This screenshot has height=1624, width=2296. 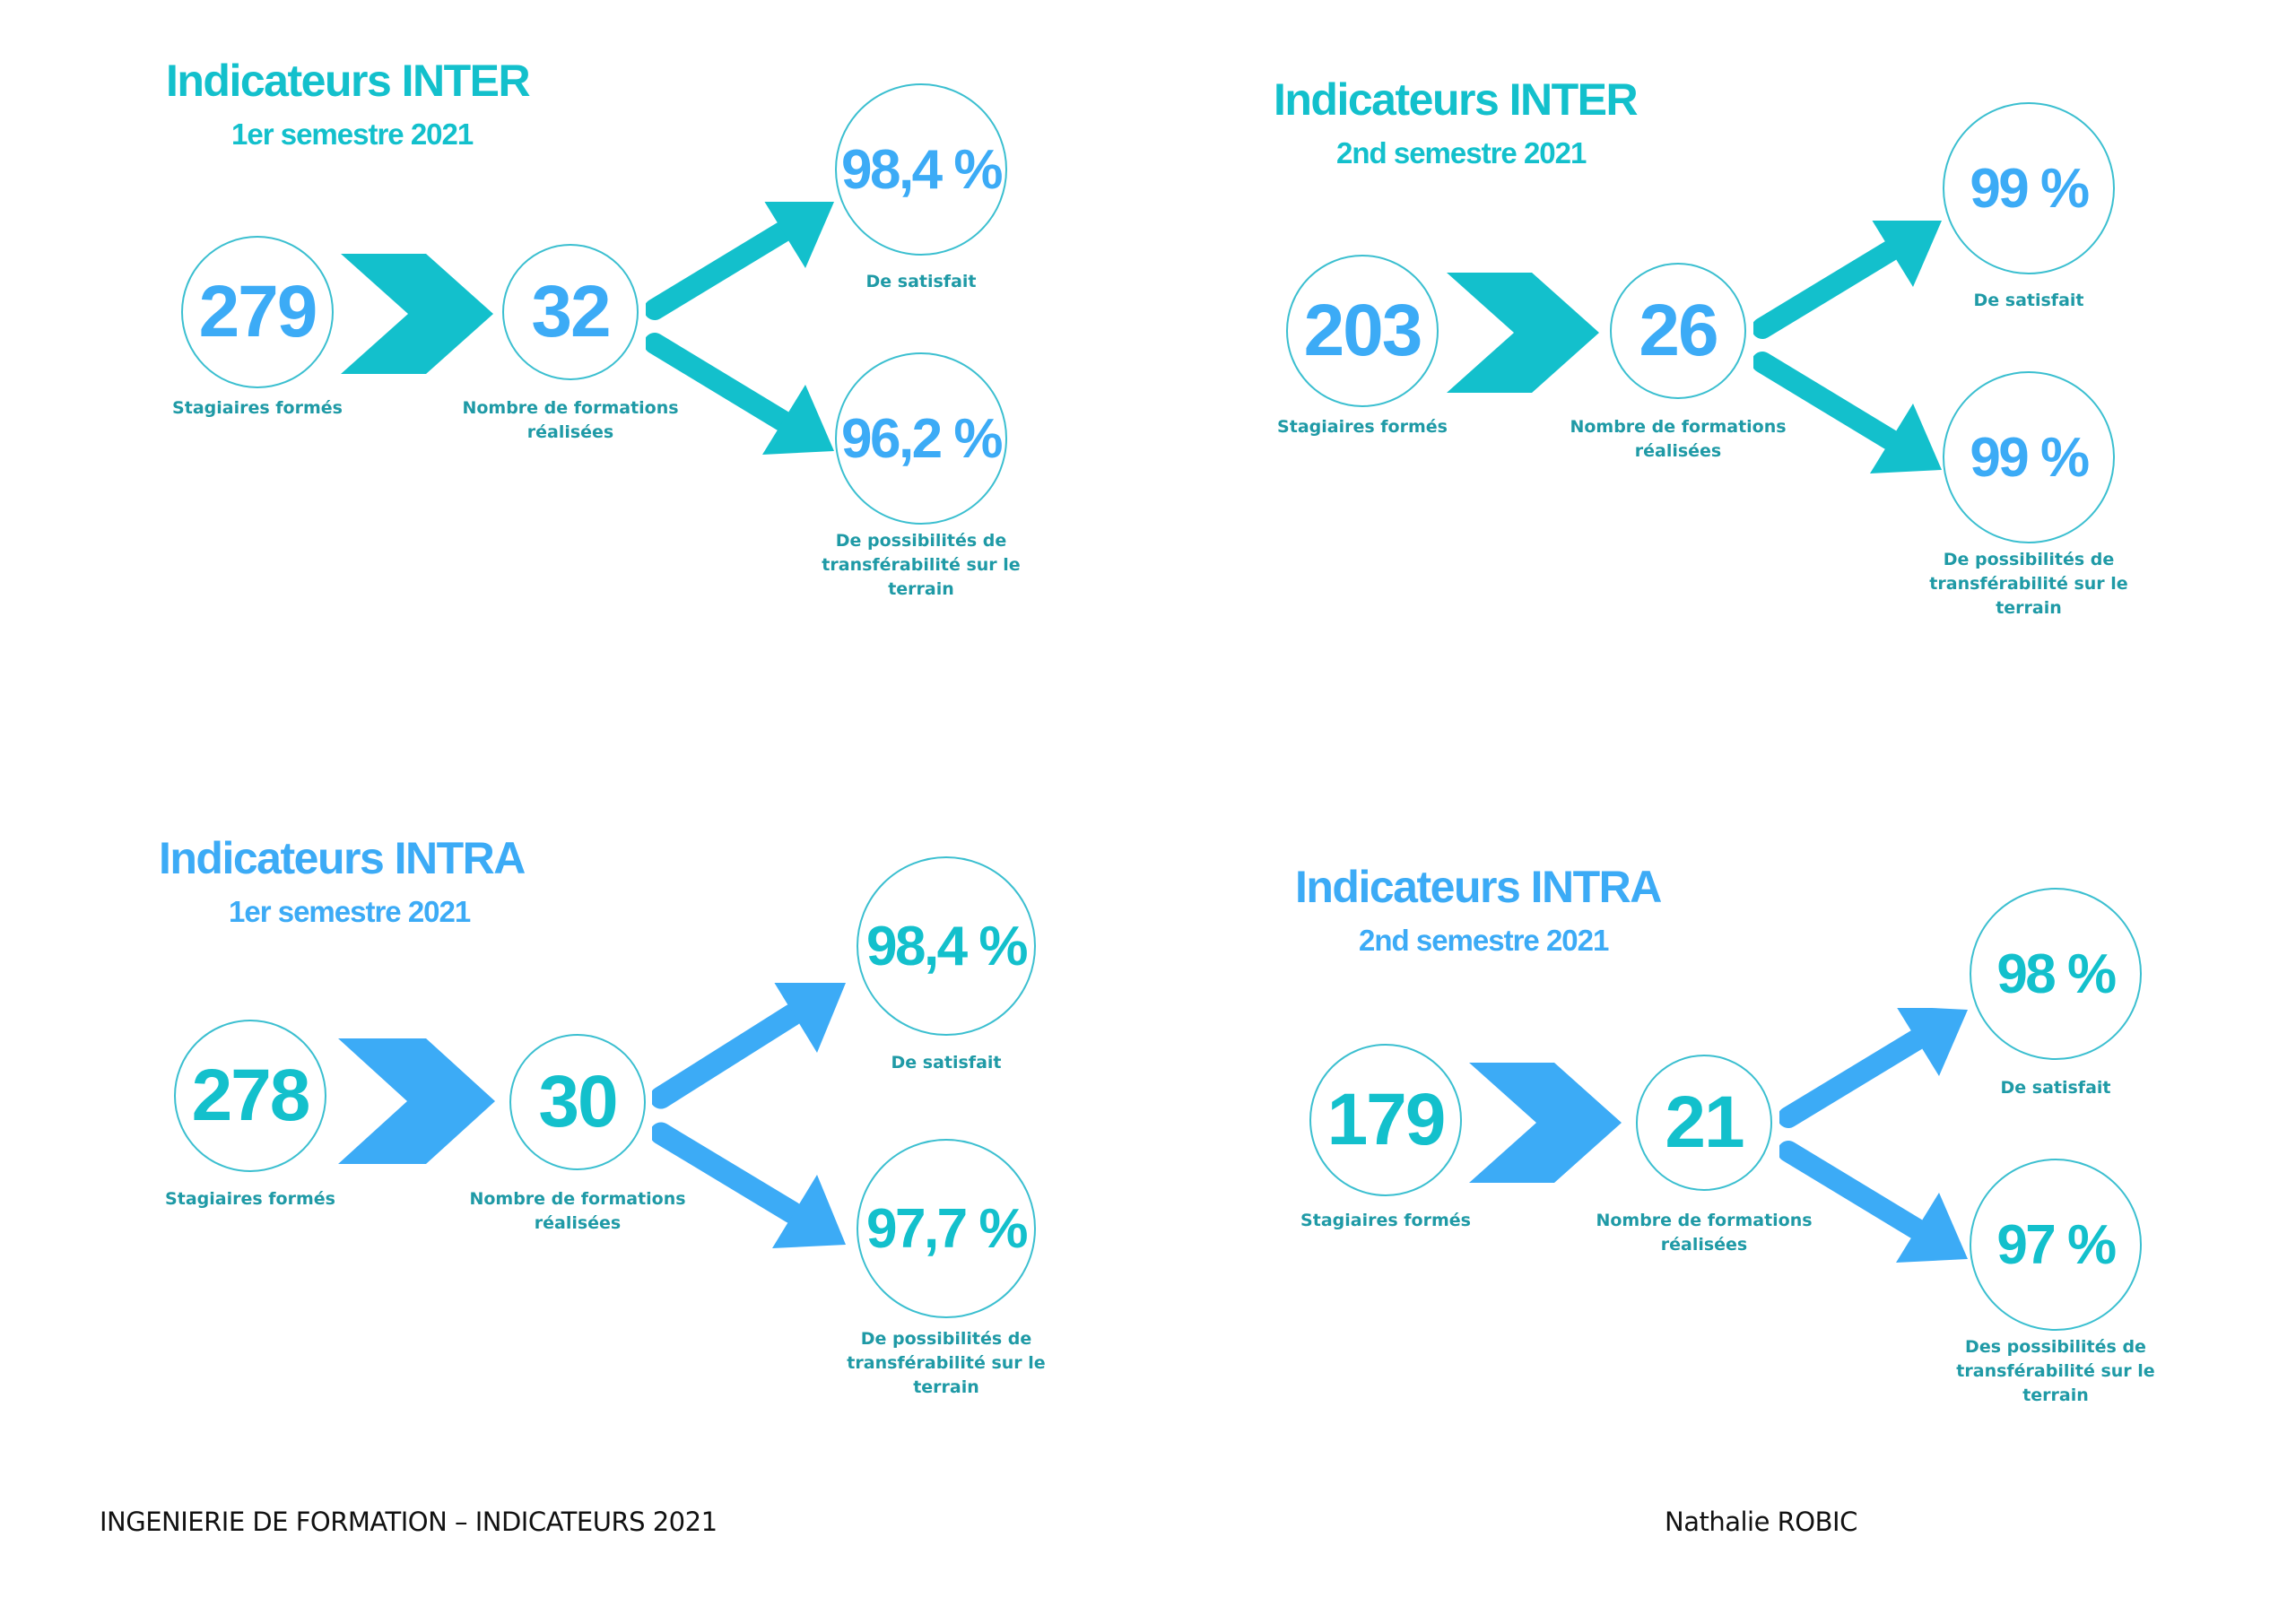 I want to click on trainees-circle: 179, so click(x=1385, y=1120).